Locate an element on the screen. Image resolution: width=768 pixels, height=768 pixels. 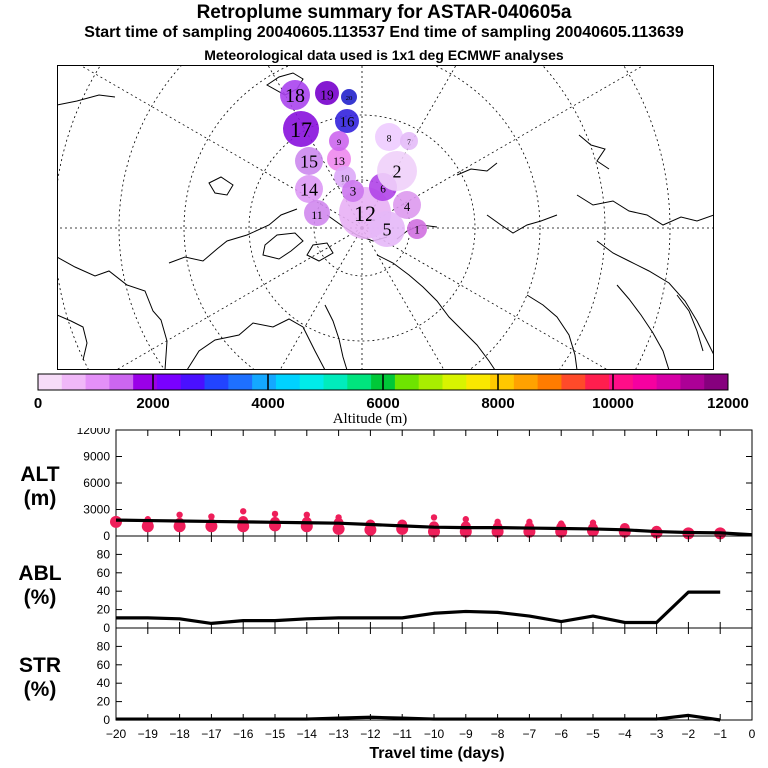
plume-cluster-label: 13 is located at coordinates (339, 161).